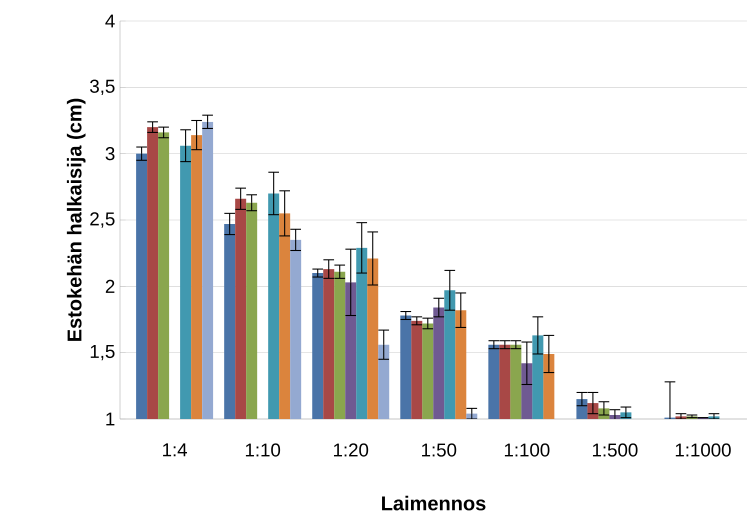  What do you see at coordinates (527, 450) in the screenshot?
I see `x-tick-label: 1:100` at bounding box center [527, 450].